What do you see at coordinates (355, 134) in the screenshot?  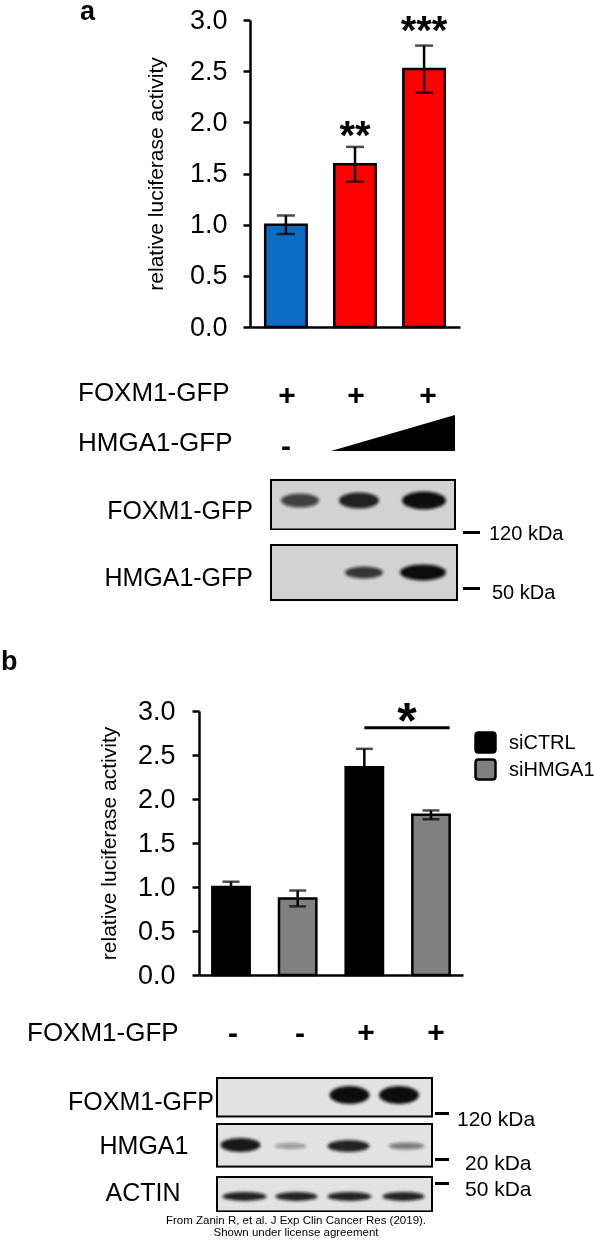 I see `annotation: **` at bounding box center [355, 134].